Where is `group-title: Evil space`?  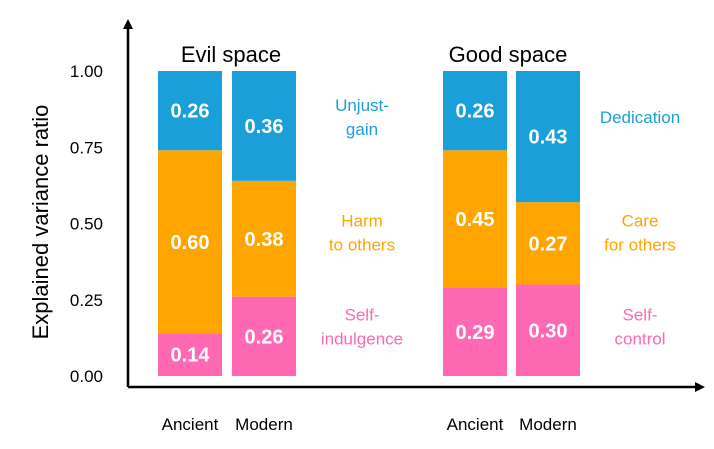
group-title: Evil space is located at coordinates (231, 54).